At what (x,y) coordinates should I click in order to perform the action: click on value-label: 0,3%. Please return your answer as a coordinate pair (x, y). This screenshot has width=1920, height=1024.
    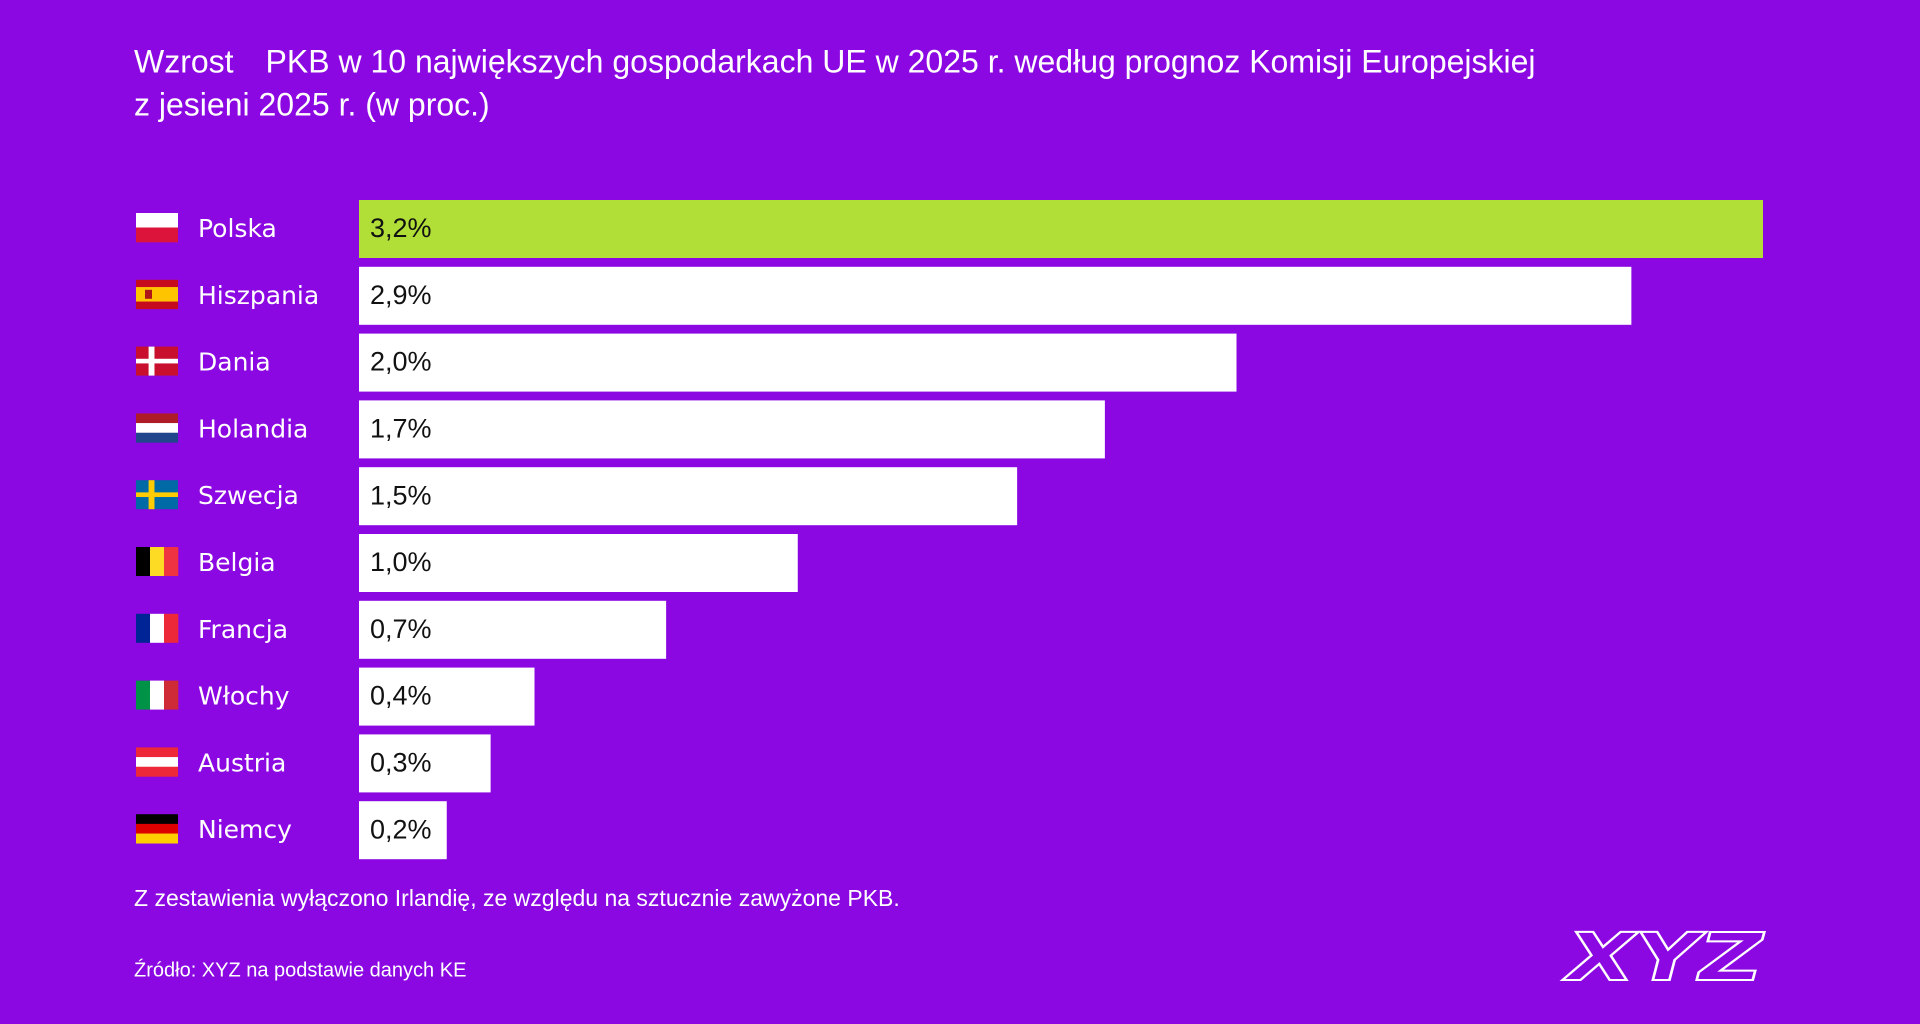
    Looking at the image, I should click on (401, 763).